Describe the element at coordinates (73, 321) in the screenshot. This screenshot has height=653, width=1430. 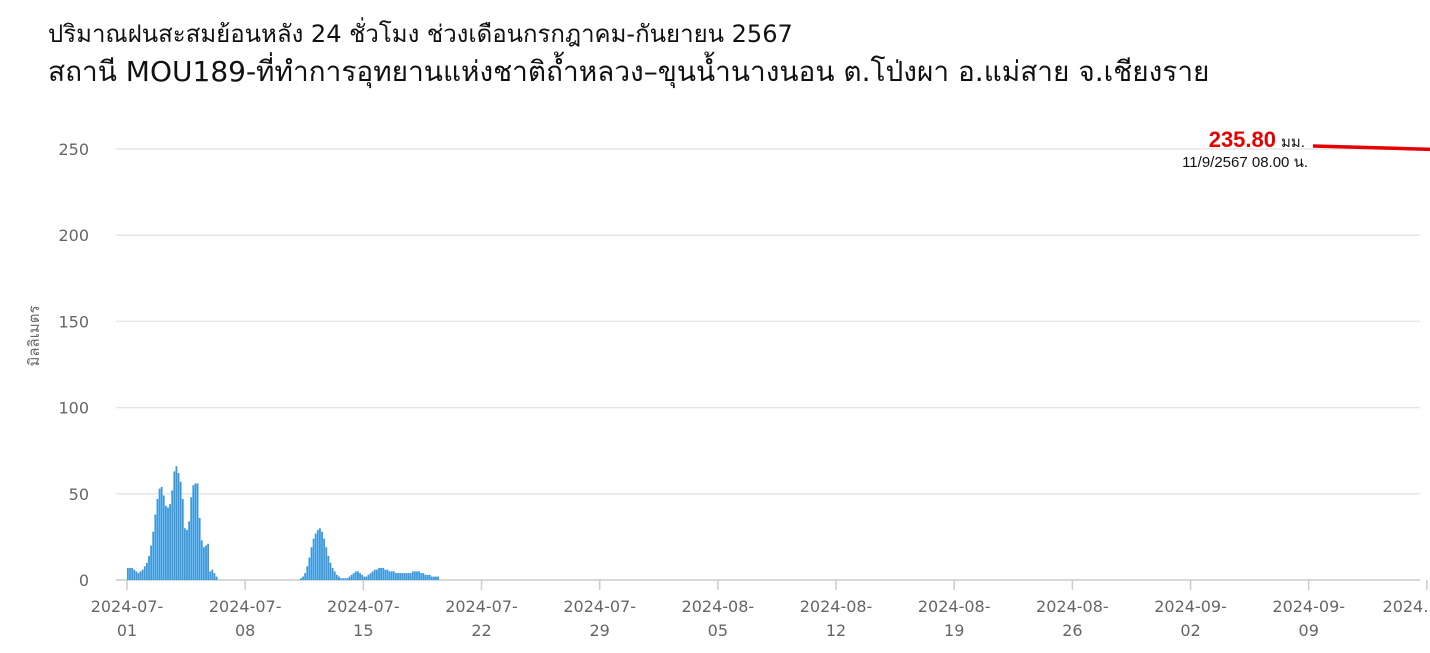
I see `y-tick-label: 150` at that location.